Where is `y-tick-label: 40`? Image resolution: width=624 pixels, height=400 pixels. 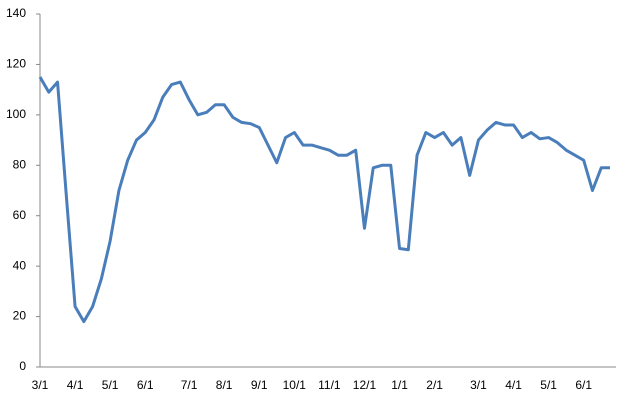
y-tick-label: 40 is located at coordinates (20, 265).